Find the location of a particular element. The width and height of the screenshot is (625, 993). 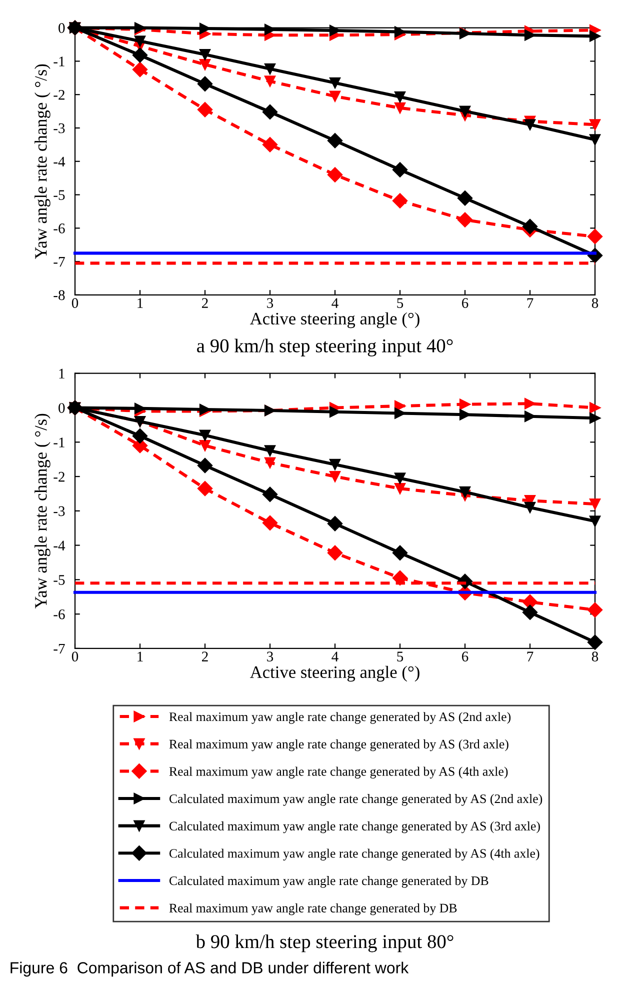

caption: Figure 6 Comparison of AS and DB under different work is located at coordinates (209, 969).